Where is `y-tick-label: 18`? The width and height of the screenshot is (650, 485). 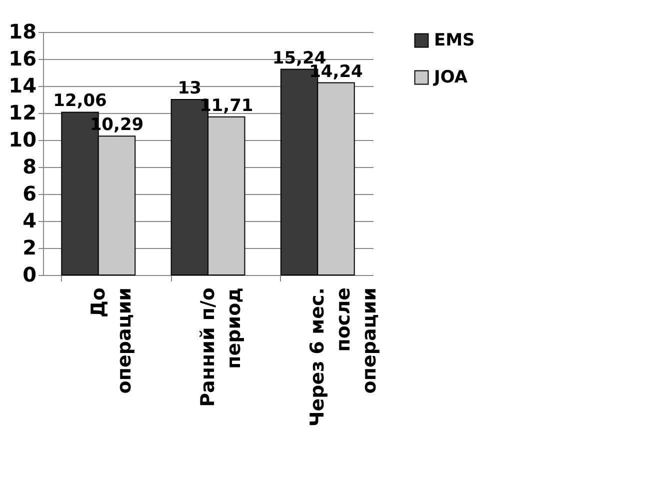
y-tick-label: 18 is located at coordinates (22, 32).